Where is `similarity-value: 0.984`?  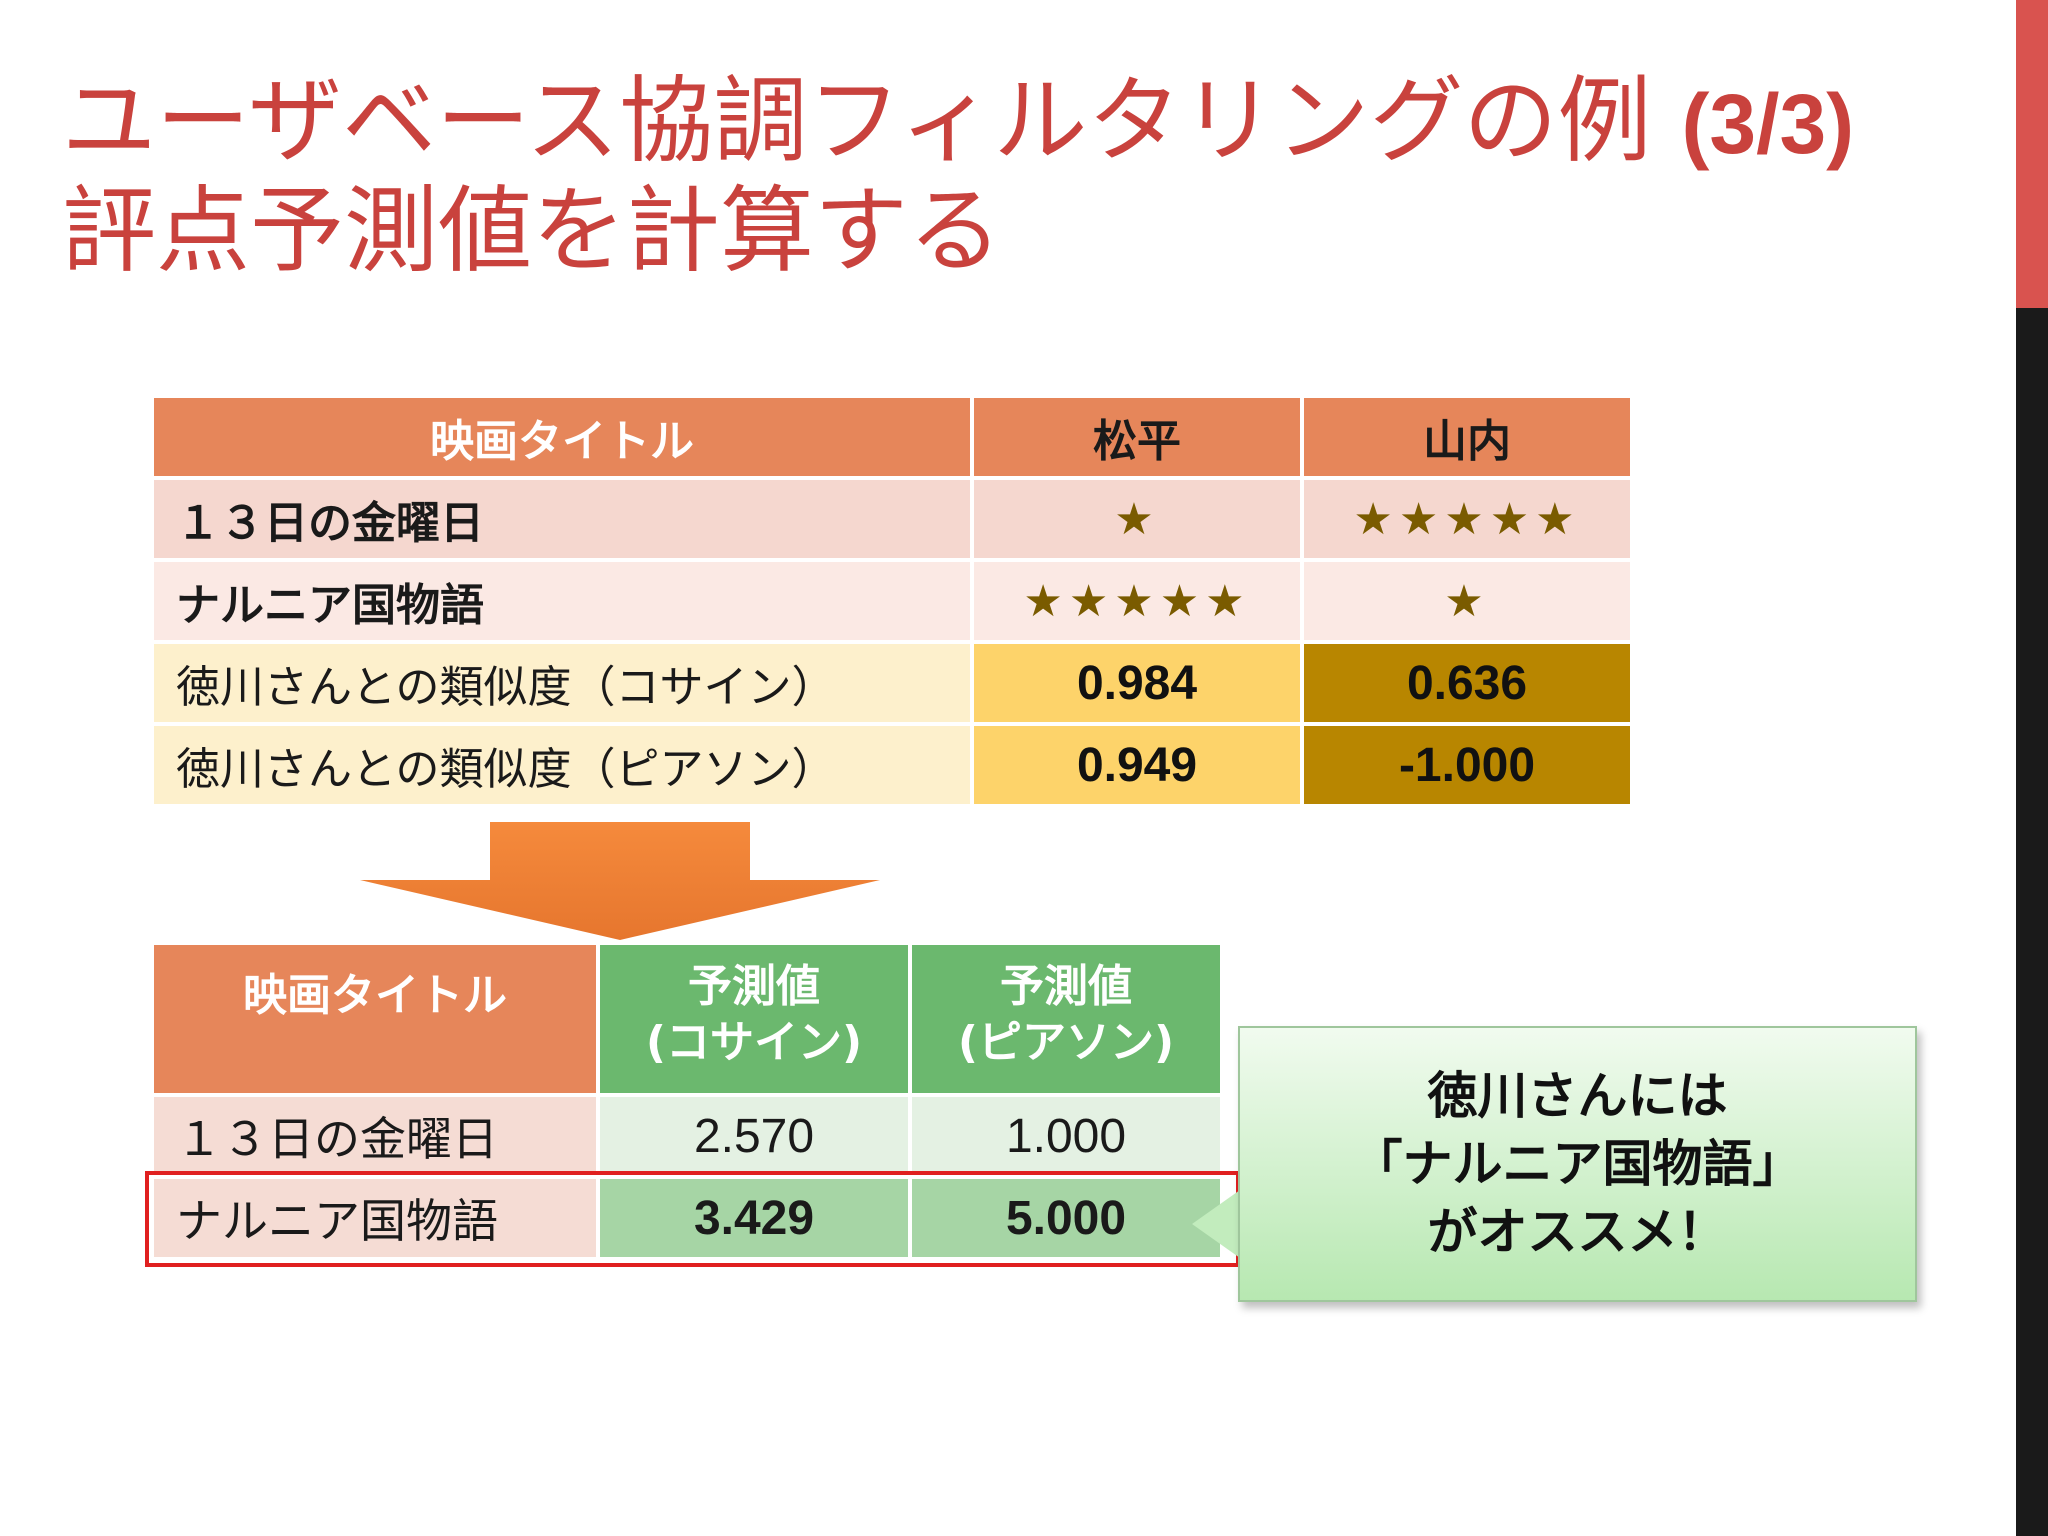
similarity-value: 0.984 is located at coordinates (1137, 683).